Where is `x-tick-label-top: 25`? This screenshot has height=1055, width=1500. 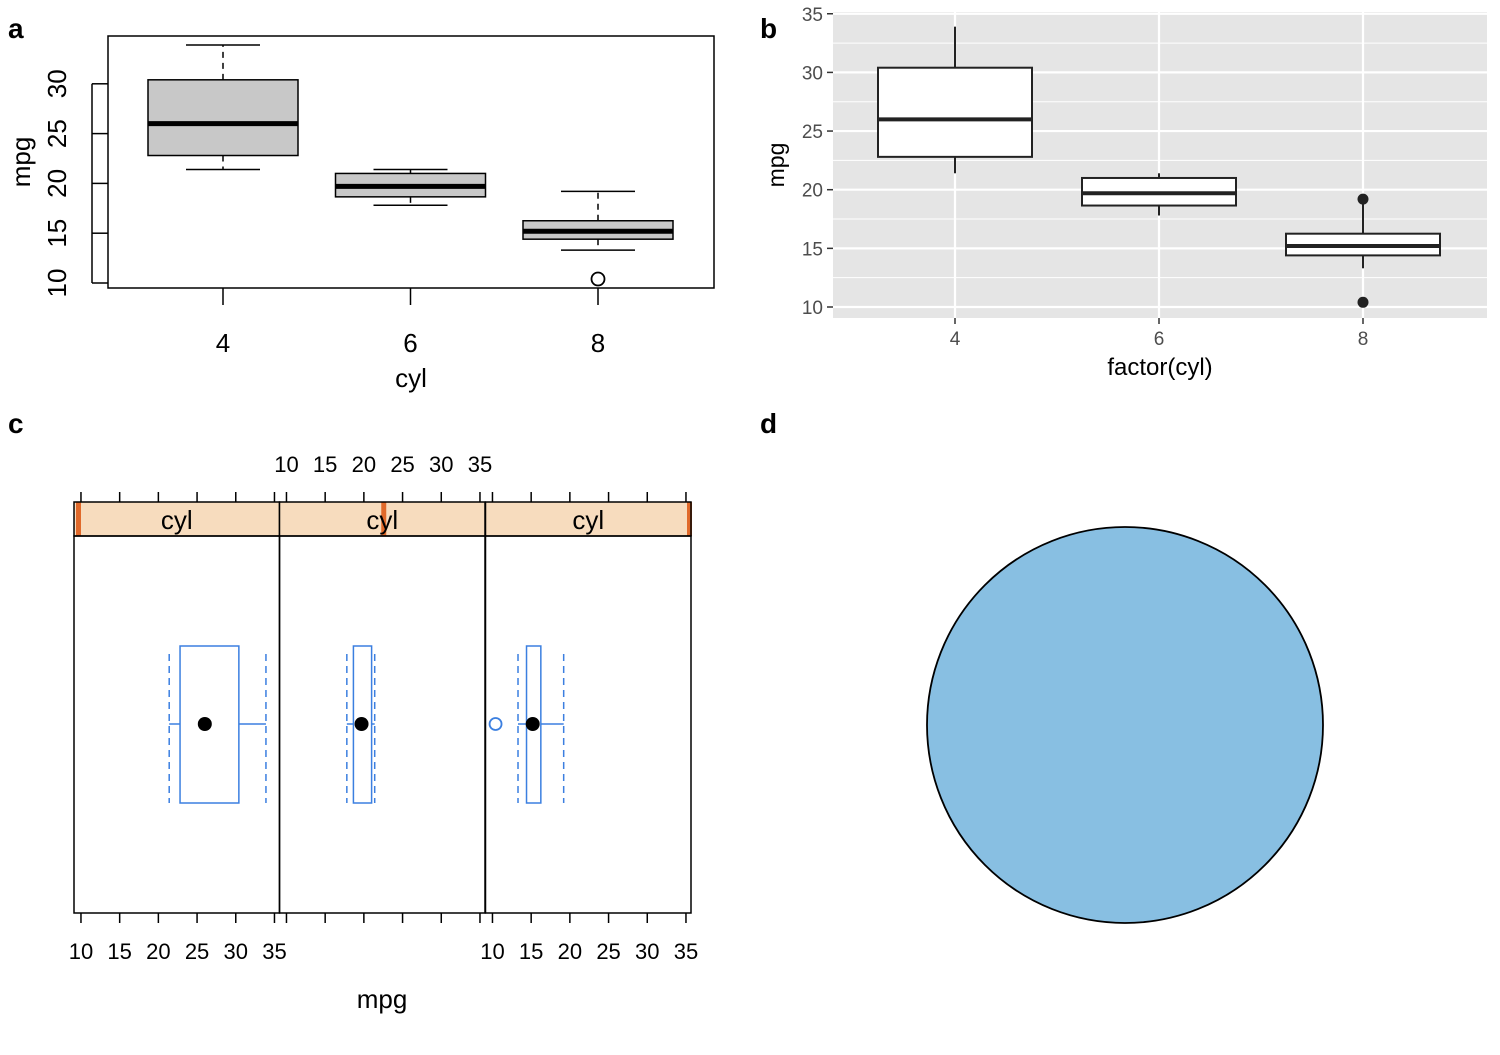
x-tick-label-top: 25 is located at coordinates (402, 464).